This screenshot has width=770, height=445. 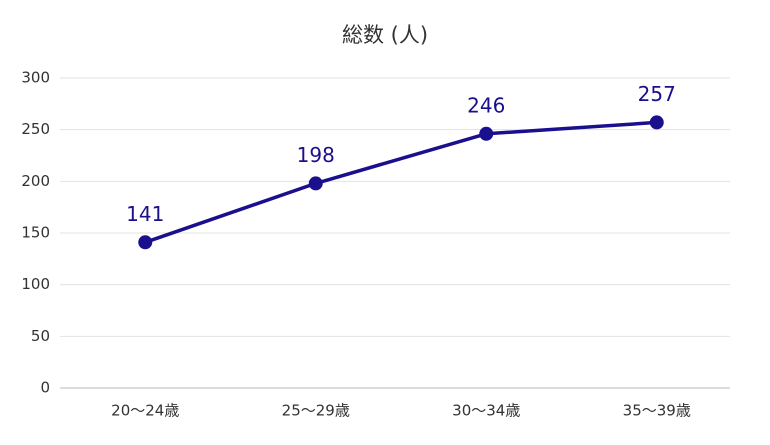 I want to click on y-tick-label: 250, so click(x=35, y=129).